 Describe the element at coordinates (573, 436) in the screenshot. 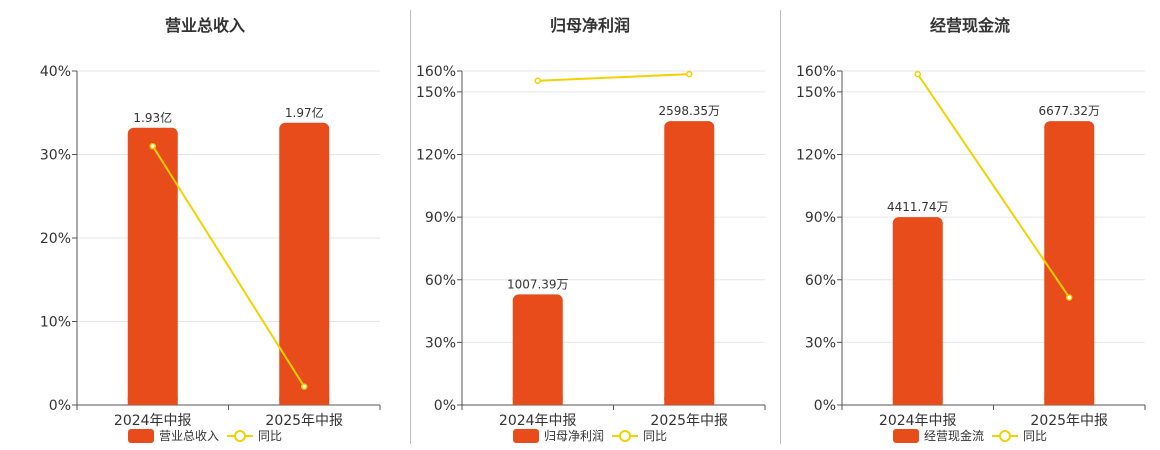

I see `legend-bar-label: 归母净利润` at that location.